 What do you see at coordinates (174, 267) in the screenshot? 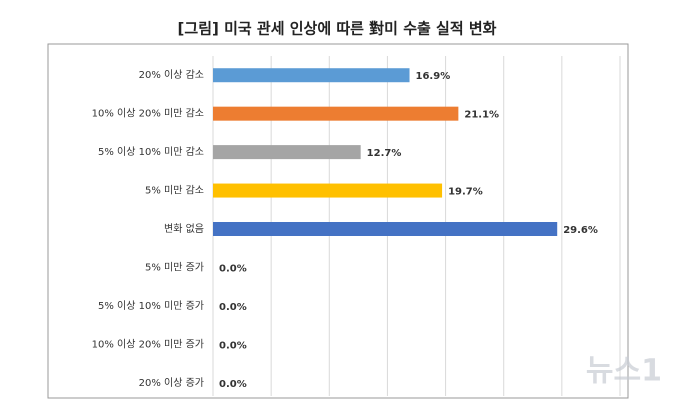
I see `y-tick-label: 5% 미만 증가` at bounding box center [174, 267].